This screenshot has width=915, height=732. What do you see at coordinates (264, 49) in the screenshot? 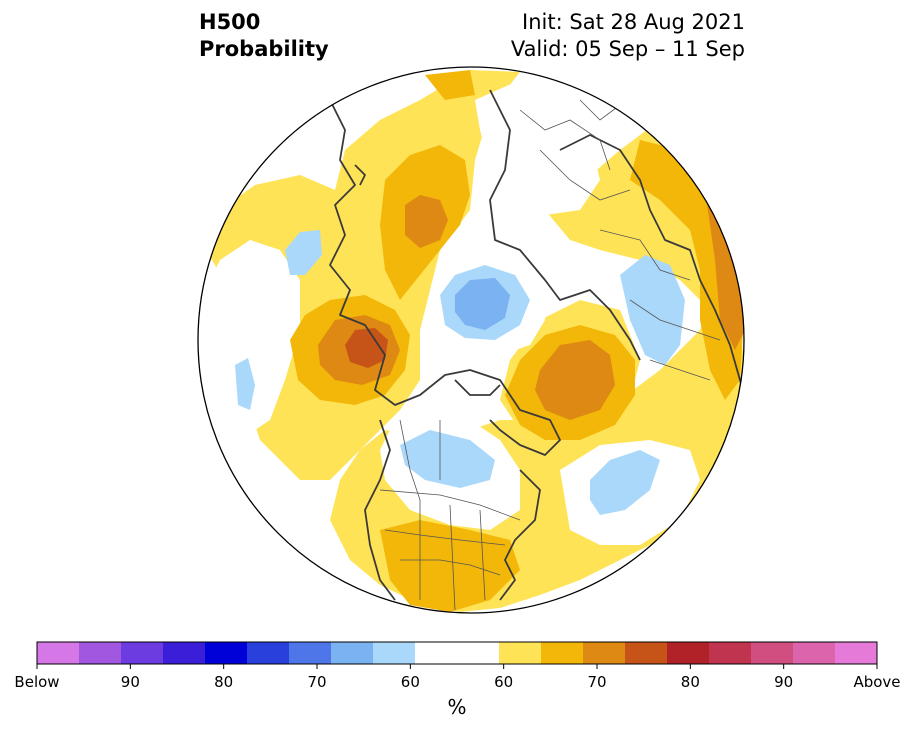
I see `title-type: Probability` at bounding box center [264, 49].